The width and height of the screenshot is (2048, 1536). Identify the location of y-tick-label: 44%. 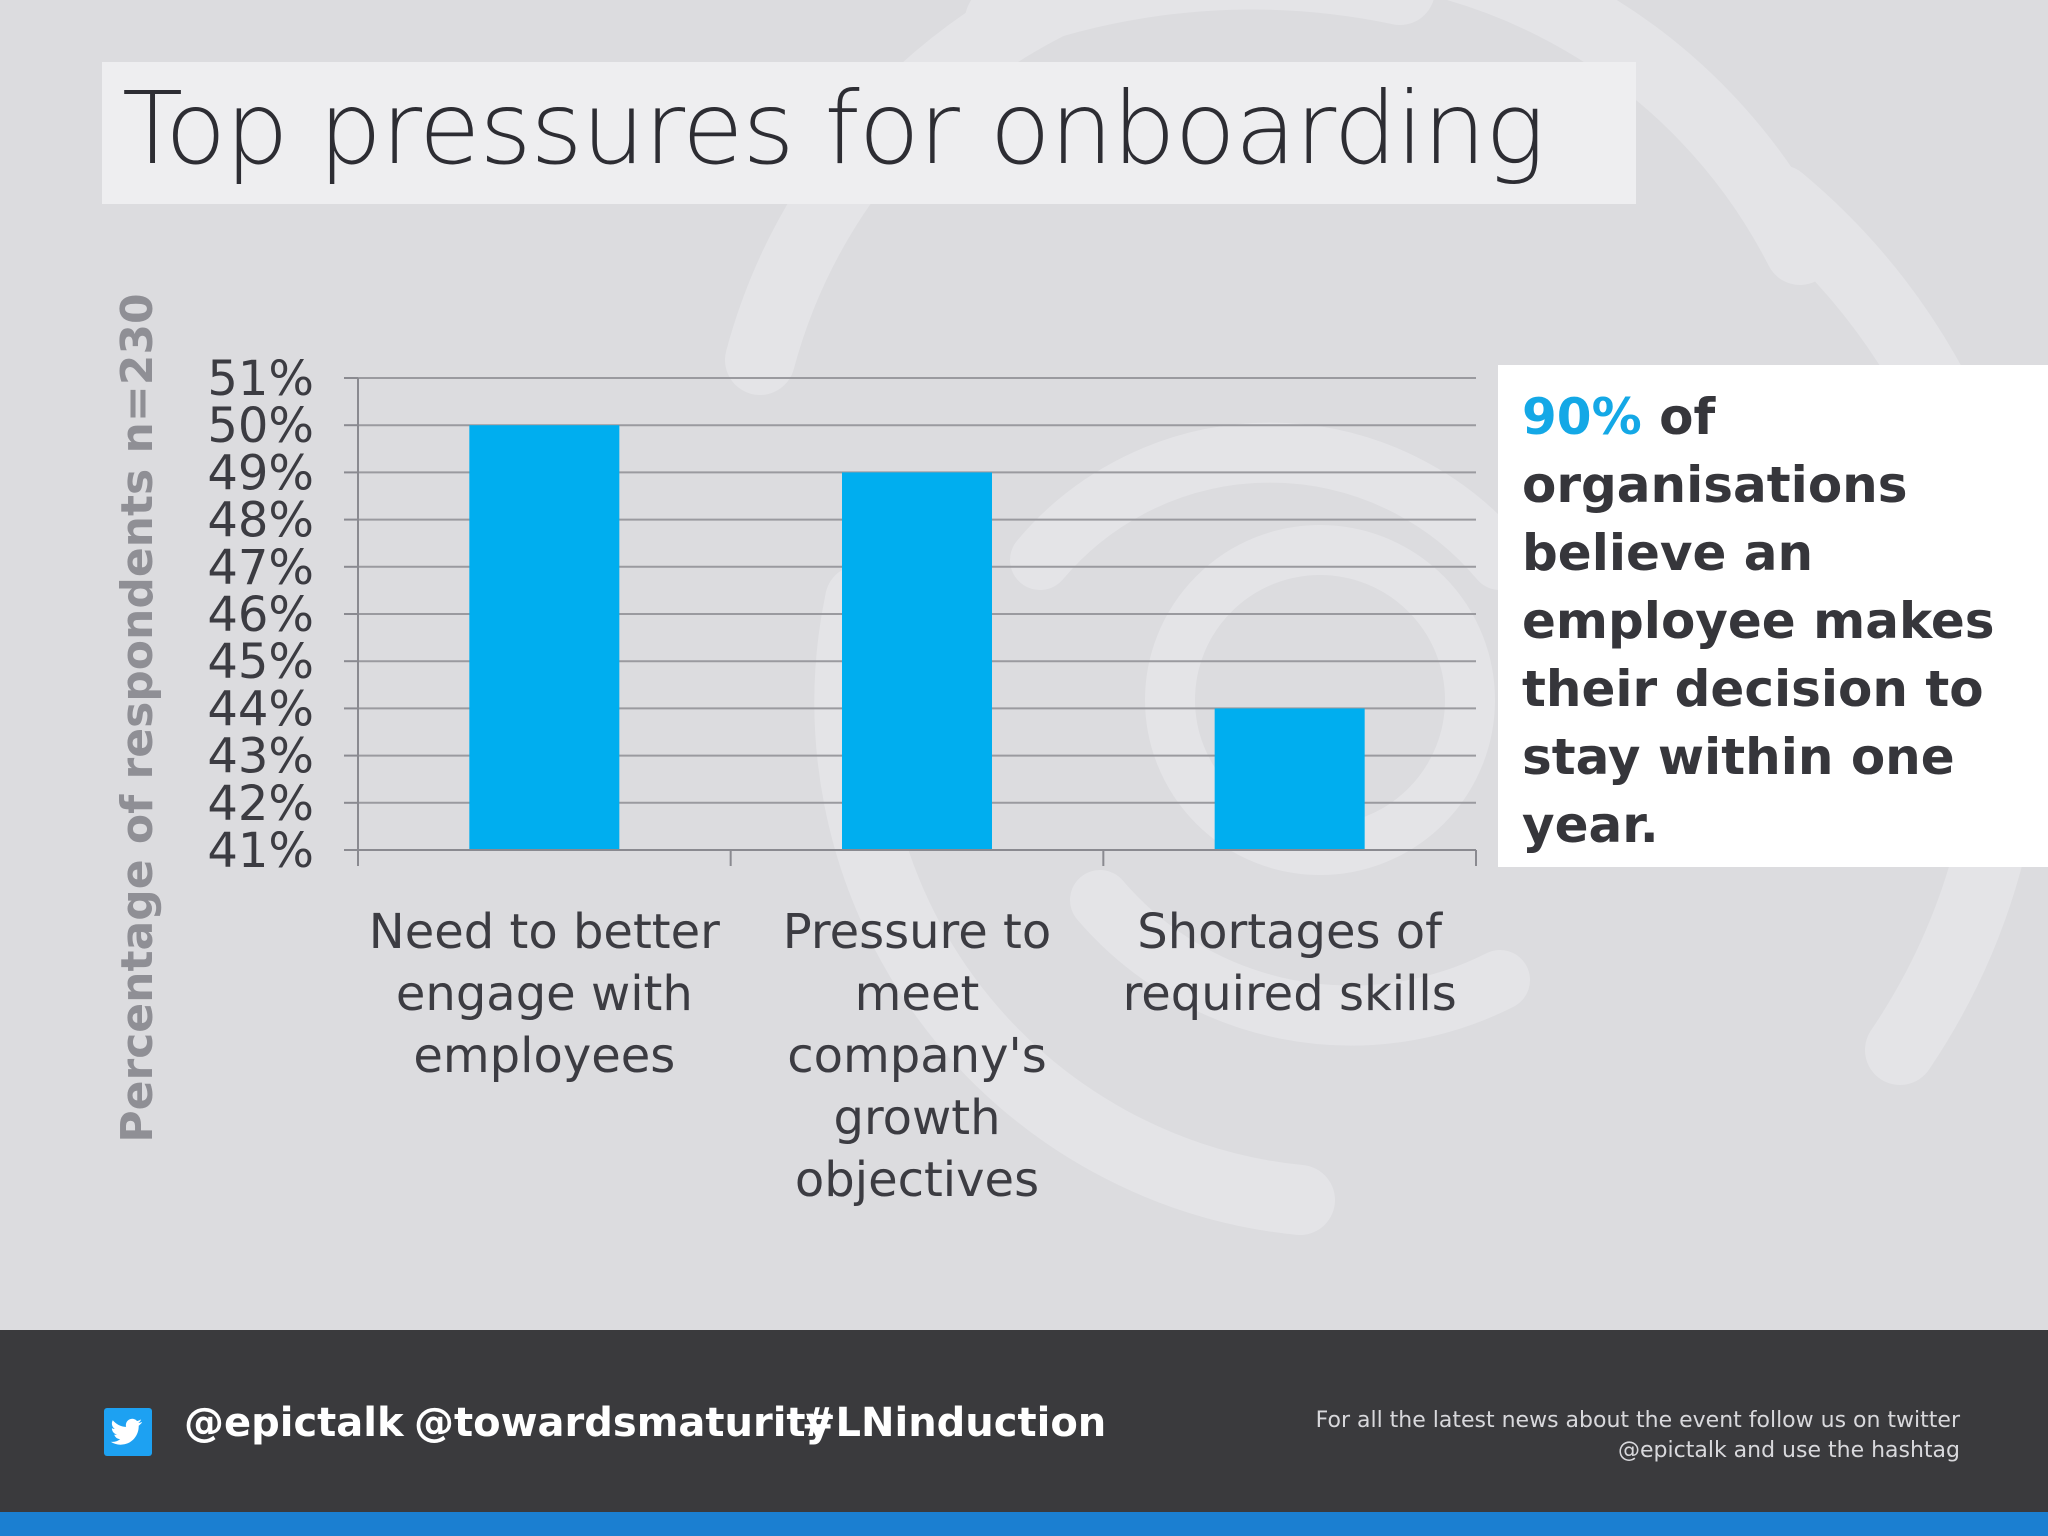
(260, 709).